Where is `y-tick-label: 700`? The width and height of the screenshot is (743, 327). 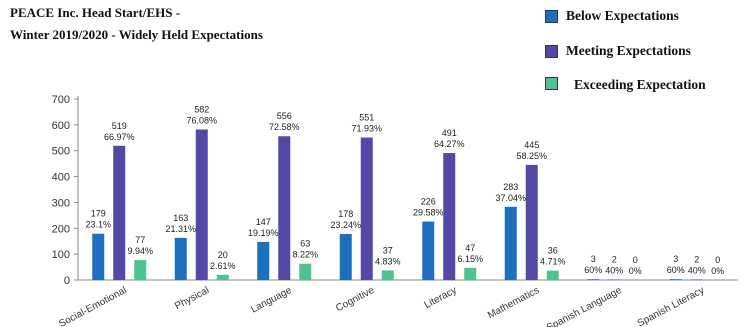 y-tick-label: 700 is located at coordinates (61, 100).